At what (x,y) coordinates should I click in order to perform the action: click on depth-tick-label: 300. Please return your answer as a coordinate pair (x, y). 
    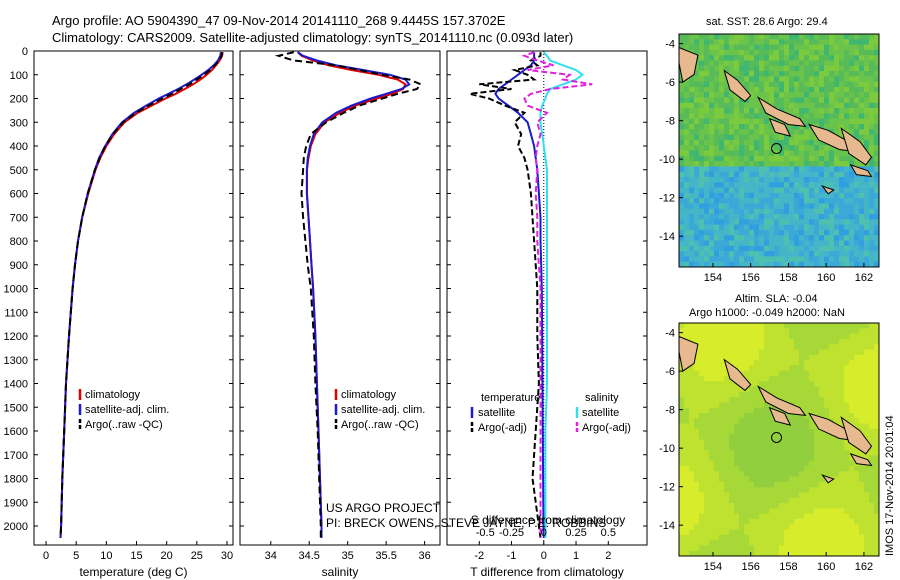
    Looking at the image, I should click on (19, 123).